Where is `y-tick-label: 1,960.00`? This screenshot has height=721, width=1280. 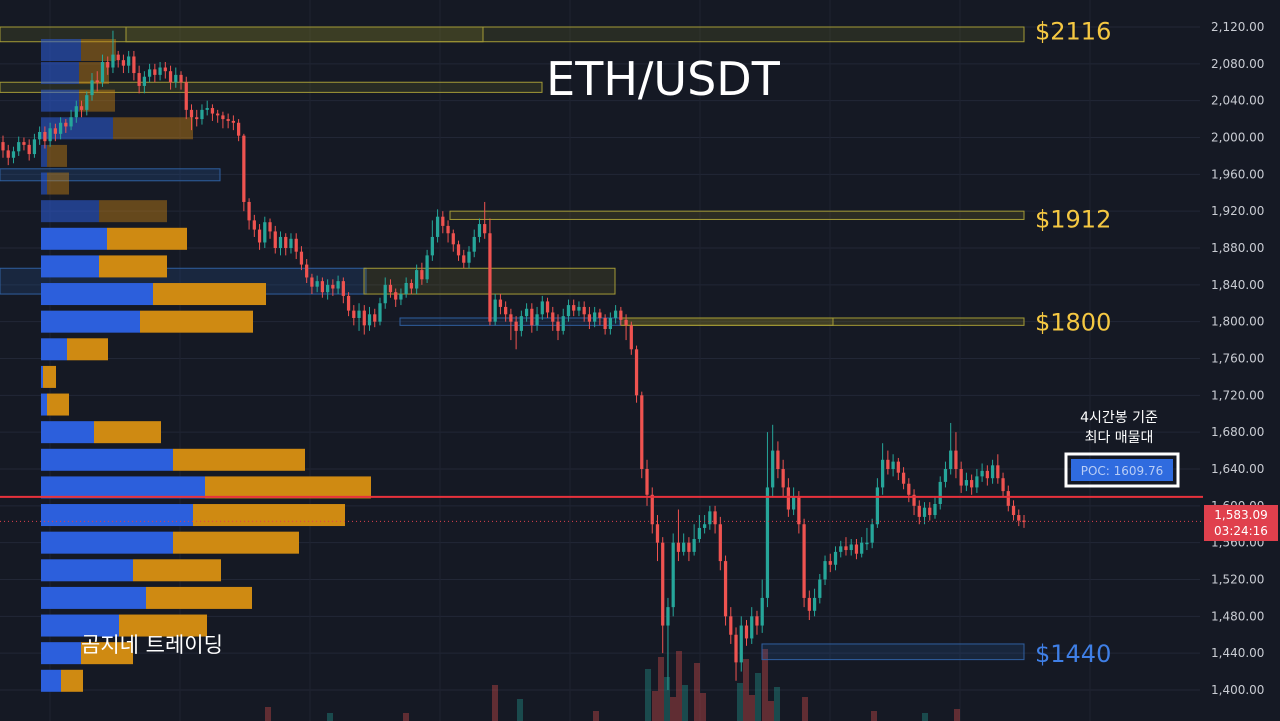
y-tick-label: 1,960.00 is located at coordinates (1237, 174).